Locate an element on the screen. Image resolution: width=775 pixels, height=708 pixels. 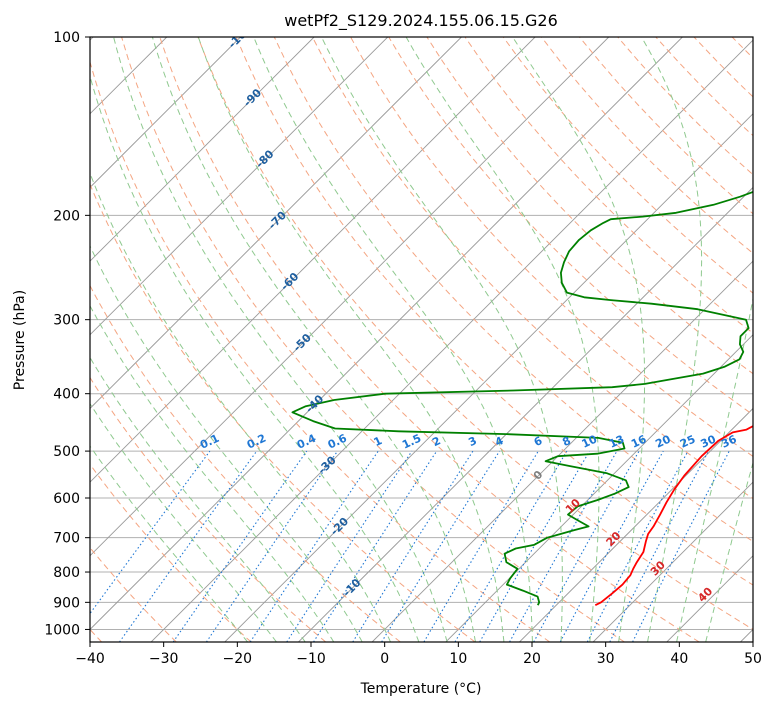
y-tick-label: 900 is located at coordinates (66, 603).